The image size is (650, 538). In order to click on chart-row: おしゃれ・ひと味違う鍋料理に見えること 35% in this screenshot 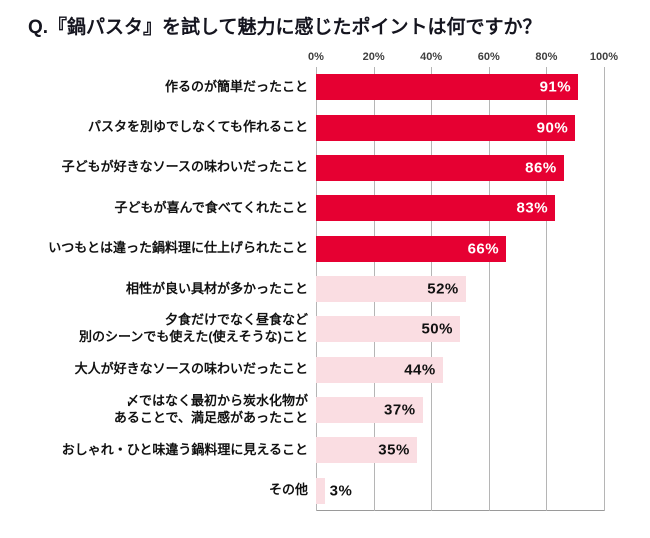, I will do `click(302, 450)`.